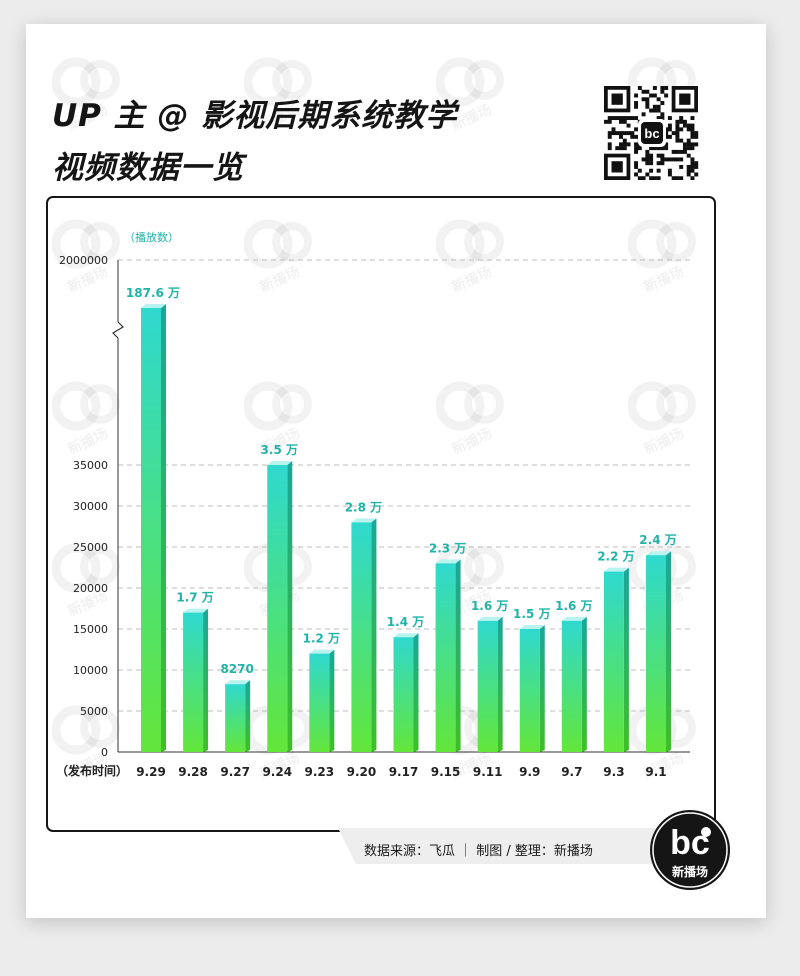 This screenshot has height=976, width=800. Describe the element at coordinates (277, 772) in the screenshot. I see `x-tick-label: 9.24` at that location.